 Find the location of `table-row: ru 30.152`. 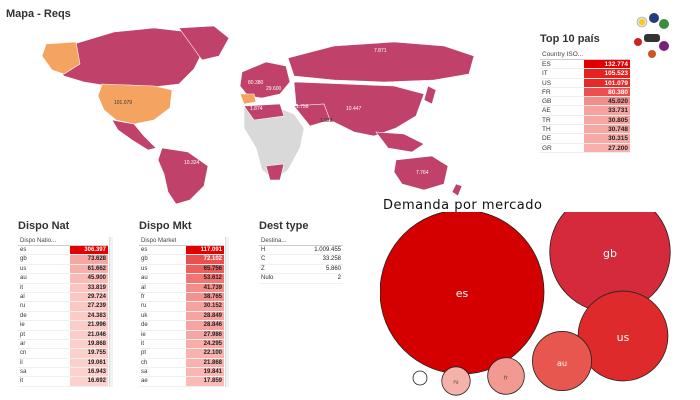

table-row: ru 30.152 is located at coordinates (181, 307).